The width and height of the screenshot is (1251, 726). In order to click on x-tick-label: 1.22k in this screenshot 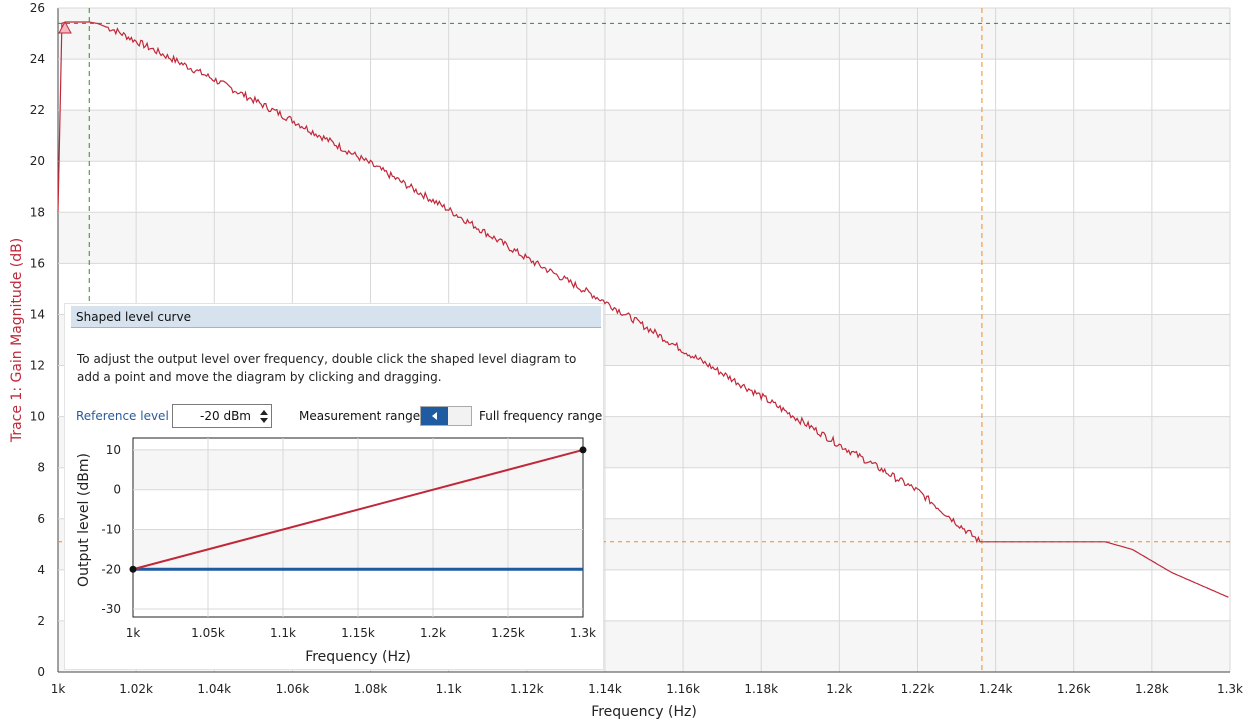, I will do `click(918, 689)`.